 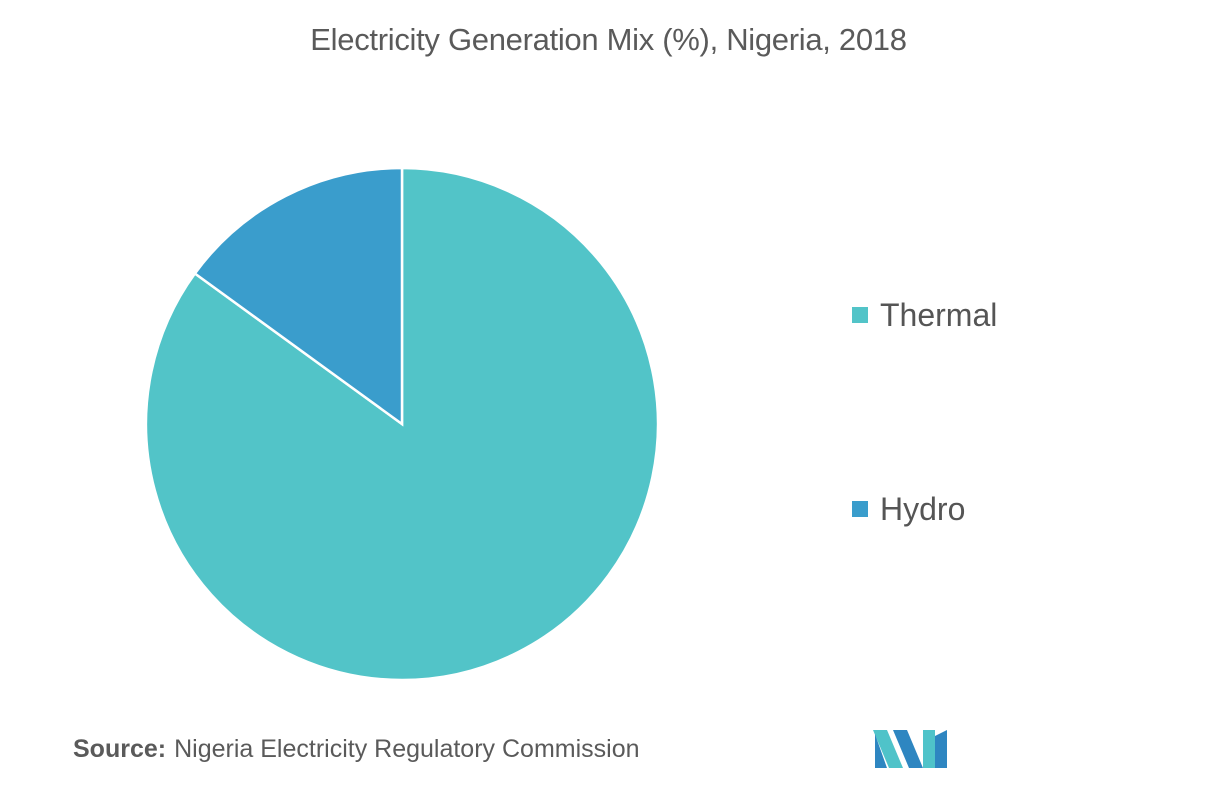 What do you see at coordinates (939, 314) in the screenshot?
I see `legend-label-thermal: Thermal` at bounding box center [939, 314].